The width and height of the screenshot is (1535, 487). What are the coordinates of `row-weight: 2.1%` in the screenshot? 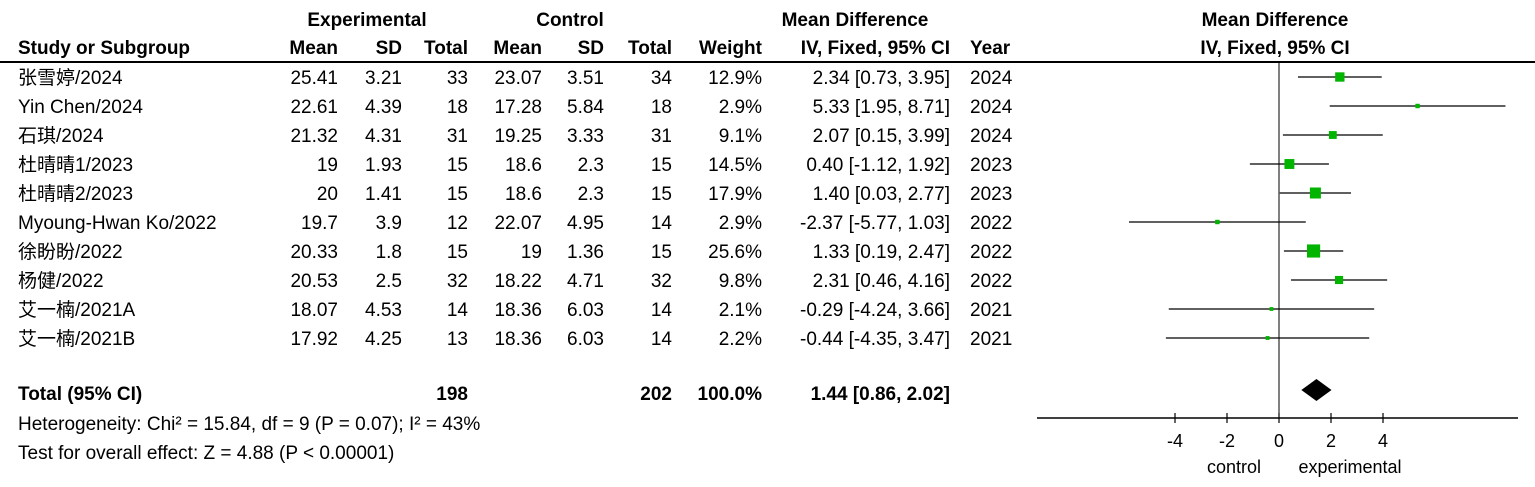 It's located at (740, 310).